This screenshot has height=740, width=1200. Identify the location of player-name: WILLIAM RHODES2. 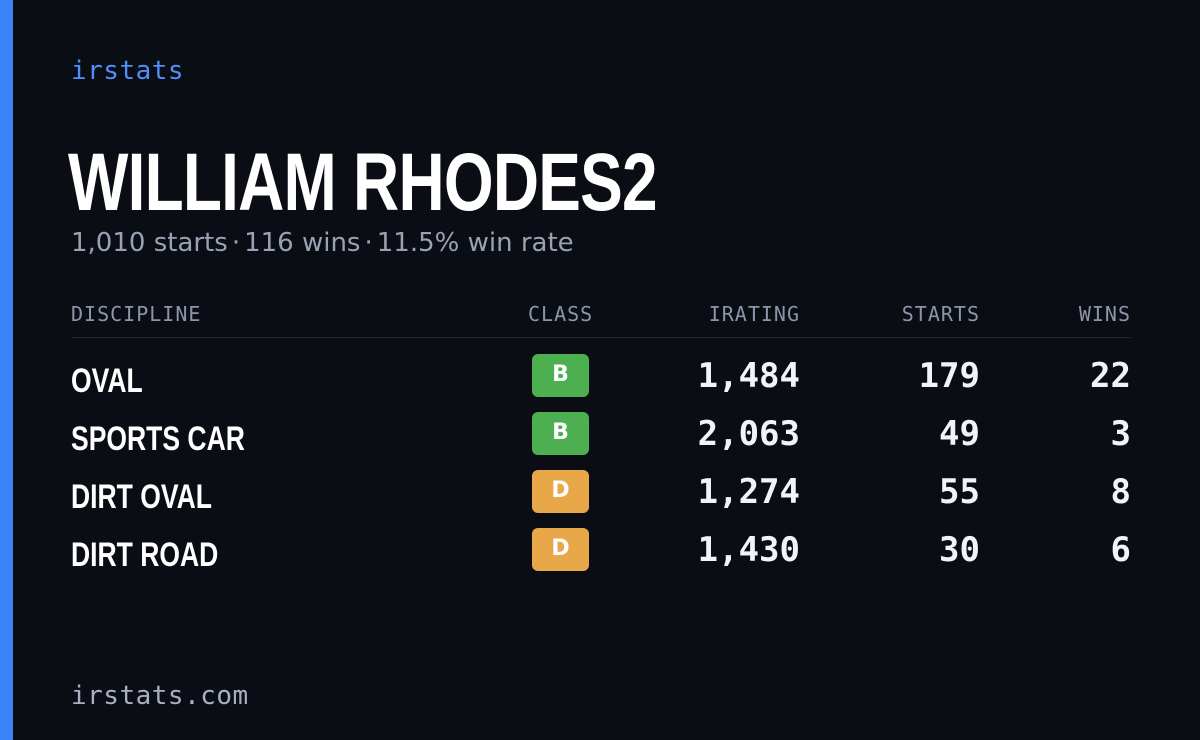
(363, 182).